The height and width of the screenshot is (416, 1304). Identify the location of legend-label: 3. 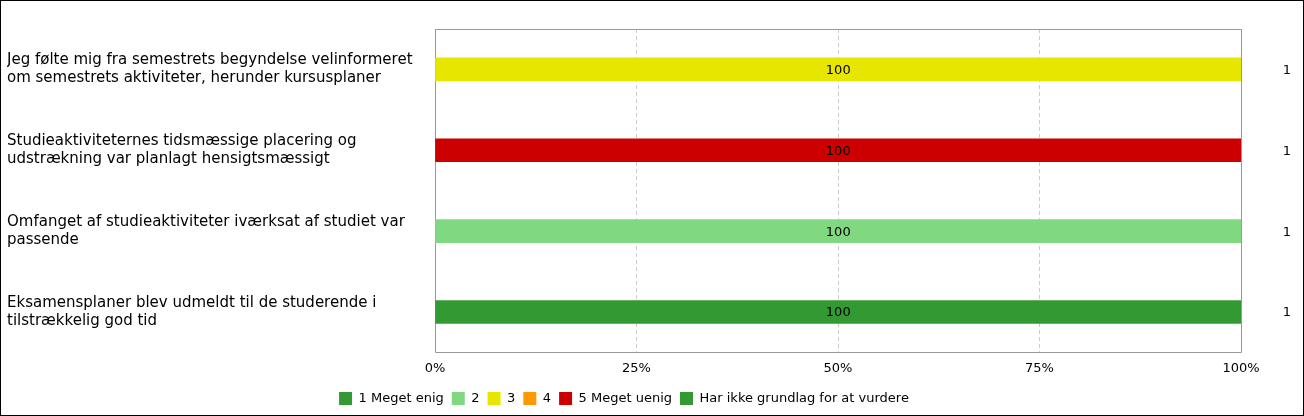
(511, 397).